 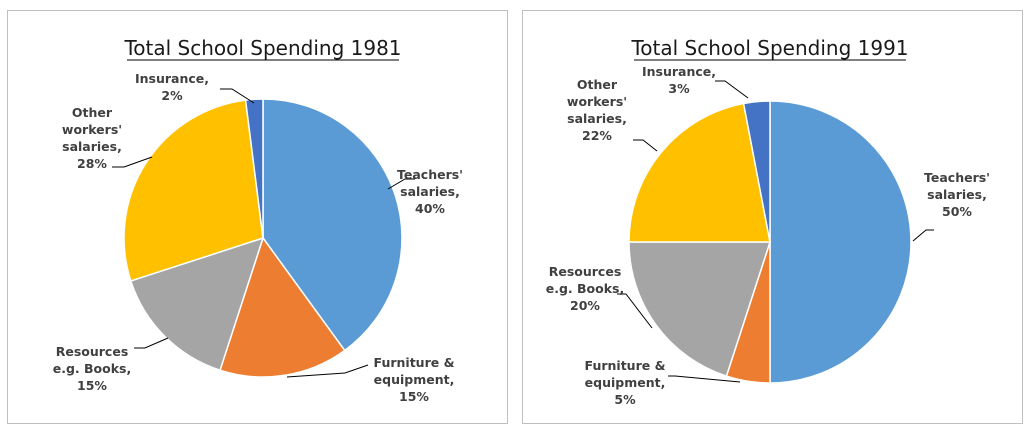 What do you see at coordinates (700, 309) in the screenshot?
I see `pie-slice-resources-books-1991` at bounding box center [700, 309].